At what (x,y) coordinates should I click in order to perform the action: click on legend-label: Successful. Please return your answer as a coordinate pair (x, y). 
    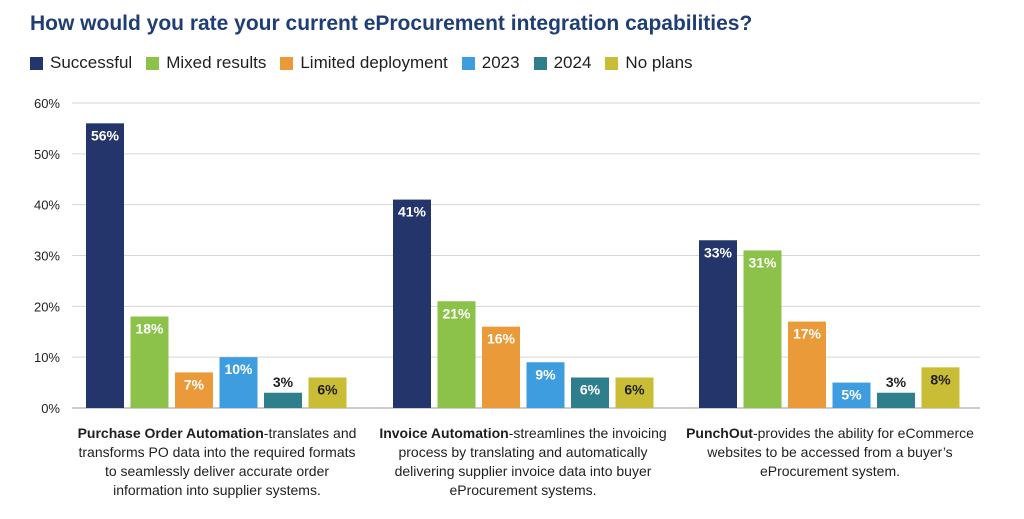
    Looking at the image, I should click on (91, 62).